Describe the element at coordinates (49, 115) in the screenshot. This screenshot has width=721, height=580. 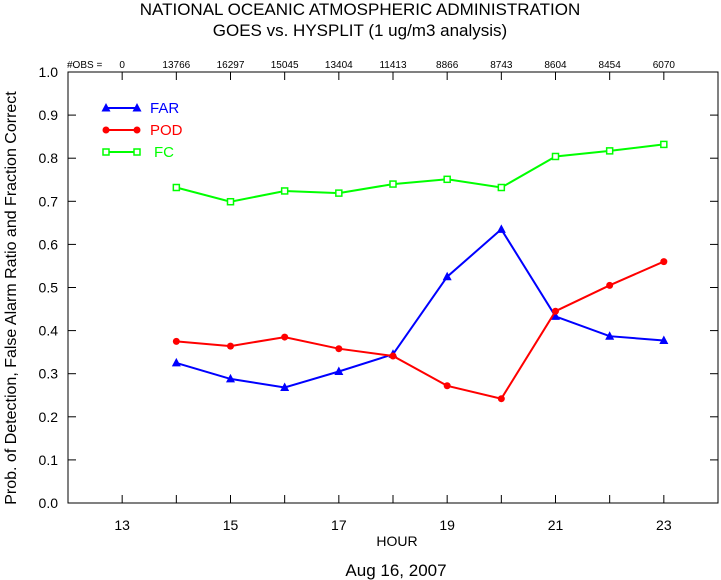
I see `y-tick-label: 0.9` at that location.